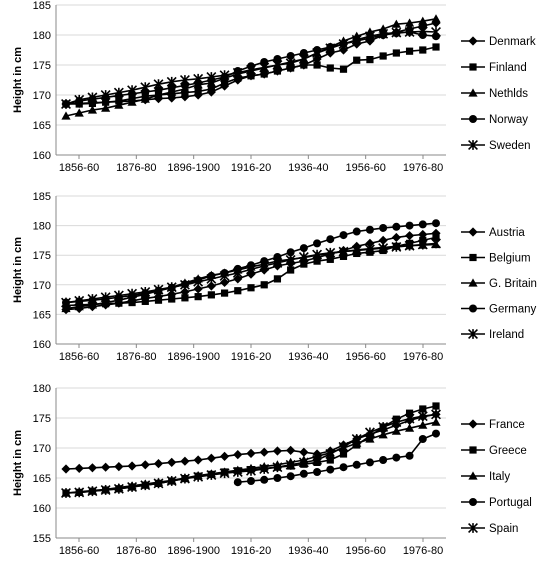 This screenshot has height=569, width=545. Describe the element at coordinates (493, 233) in the screenshot. I see `legend-entry: Austria` at that location.